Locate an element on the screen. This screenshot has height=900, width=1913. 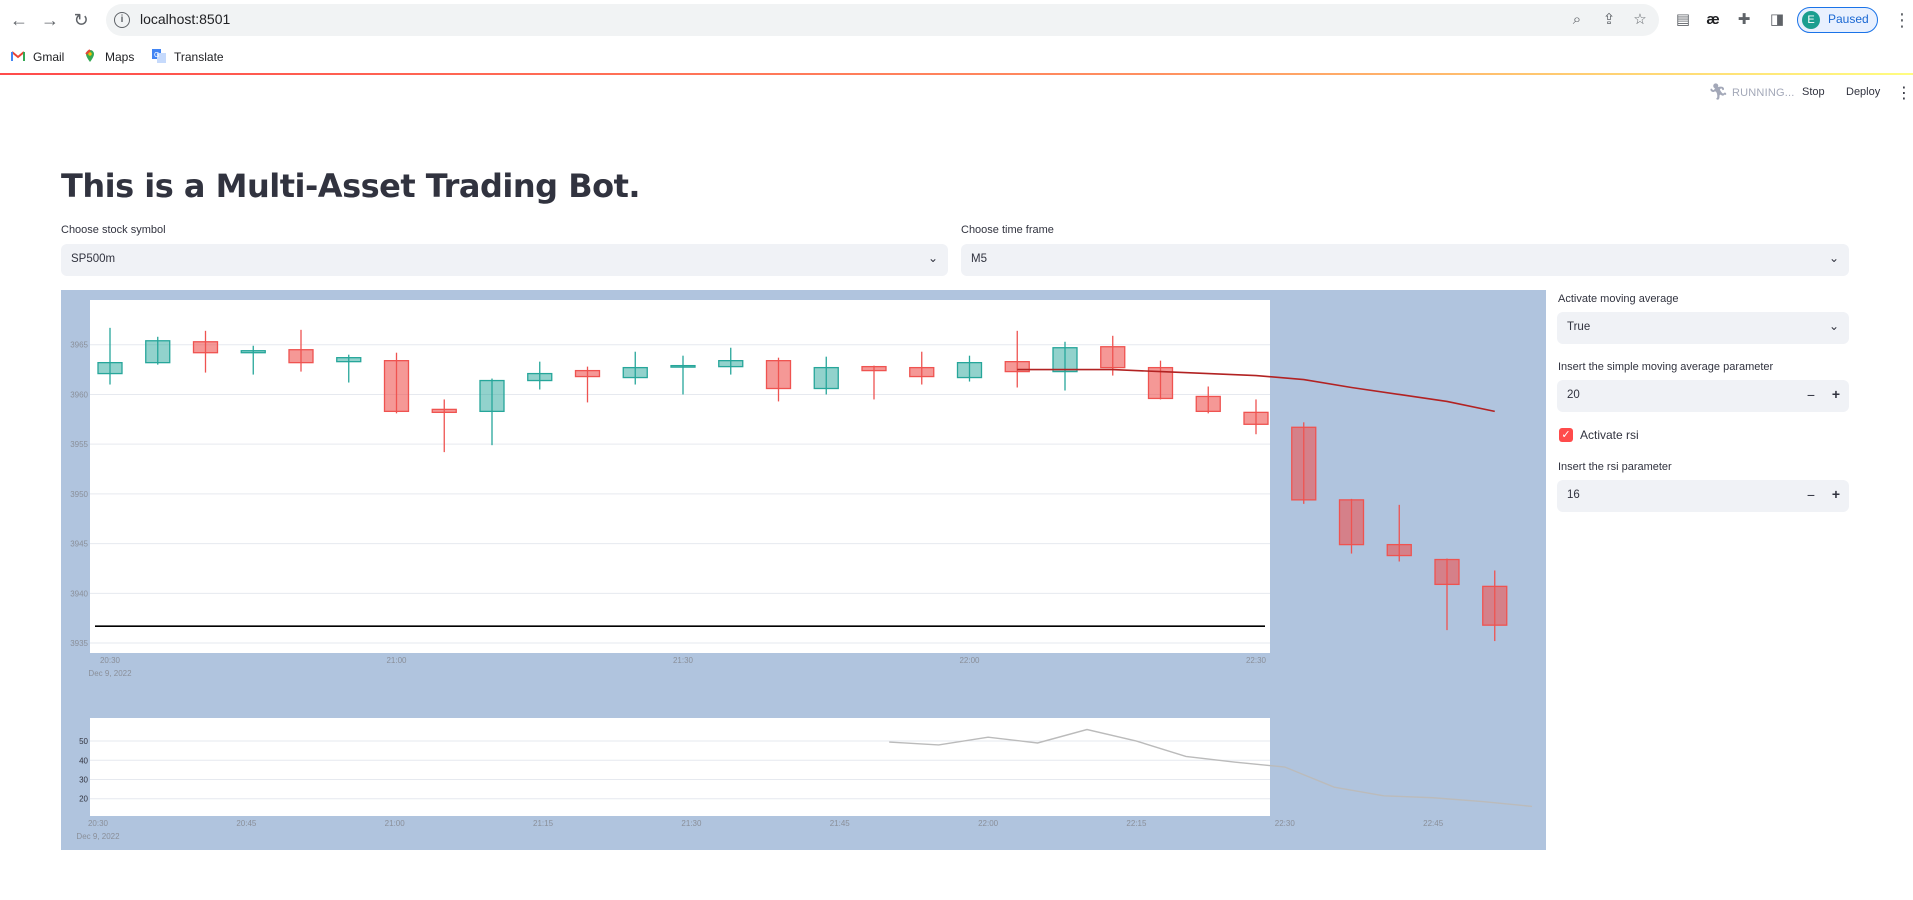
bookmark-label: Maps is located at coordinates (120, 57).